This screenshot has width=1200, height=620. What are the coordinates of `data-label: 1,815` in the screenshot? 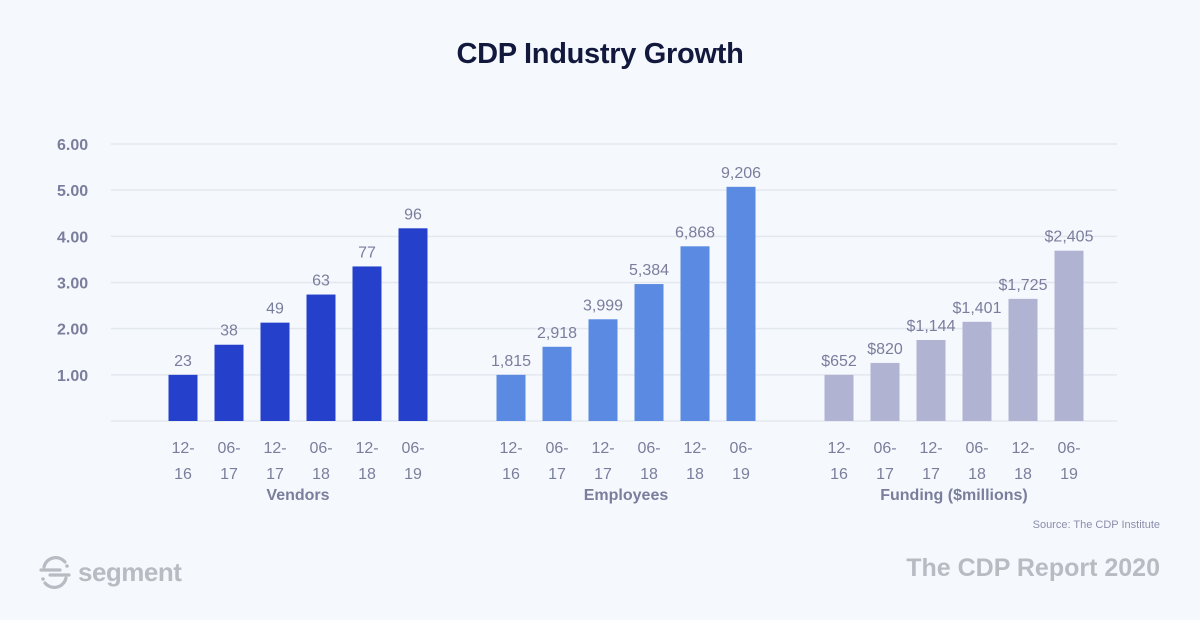 It's located at (511, 361).